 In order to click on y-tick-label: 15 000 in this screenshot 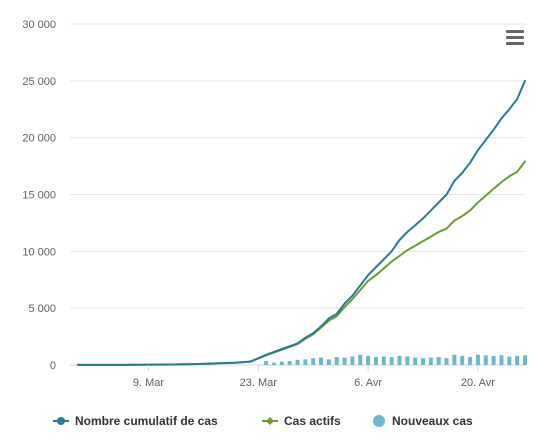, I will do `click(39, 196)`.